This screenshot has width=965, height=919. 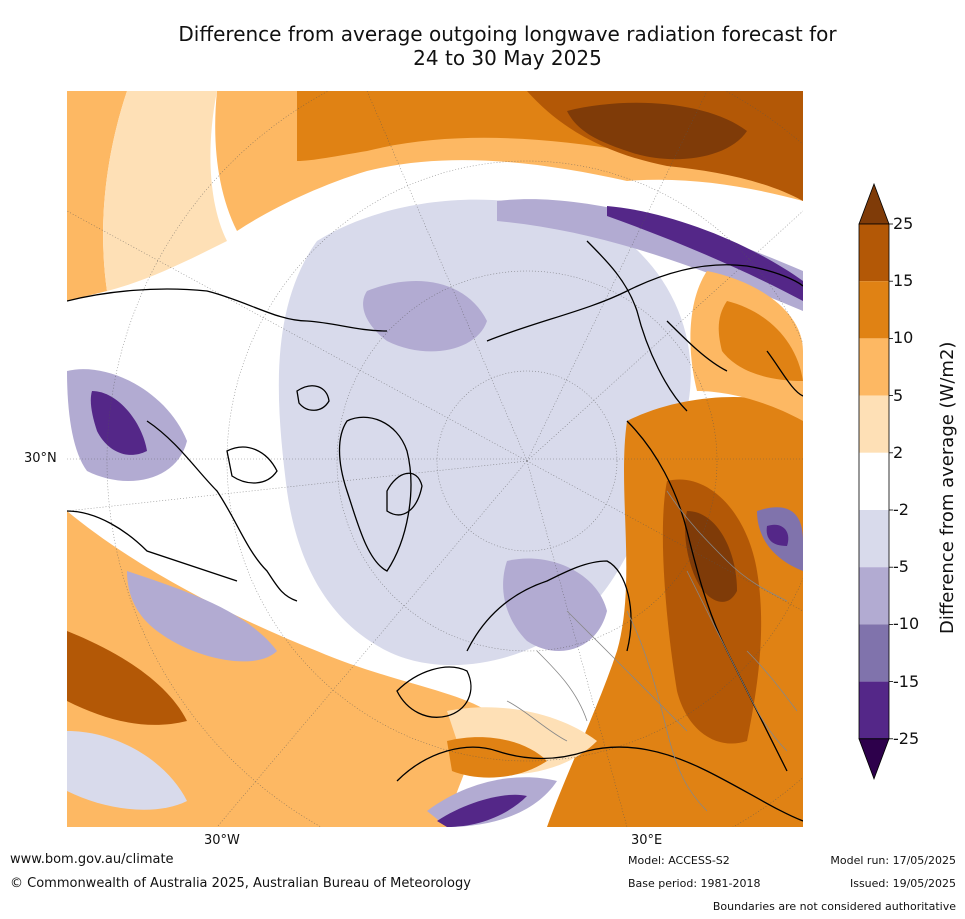 What do you see at coordinates (222, 840) in the screenshot?
I see `longitude-label-30w: 30°W` at bounding box center [222, 840].